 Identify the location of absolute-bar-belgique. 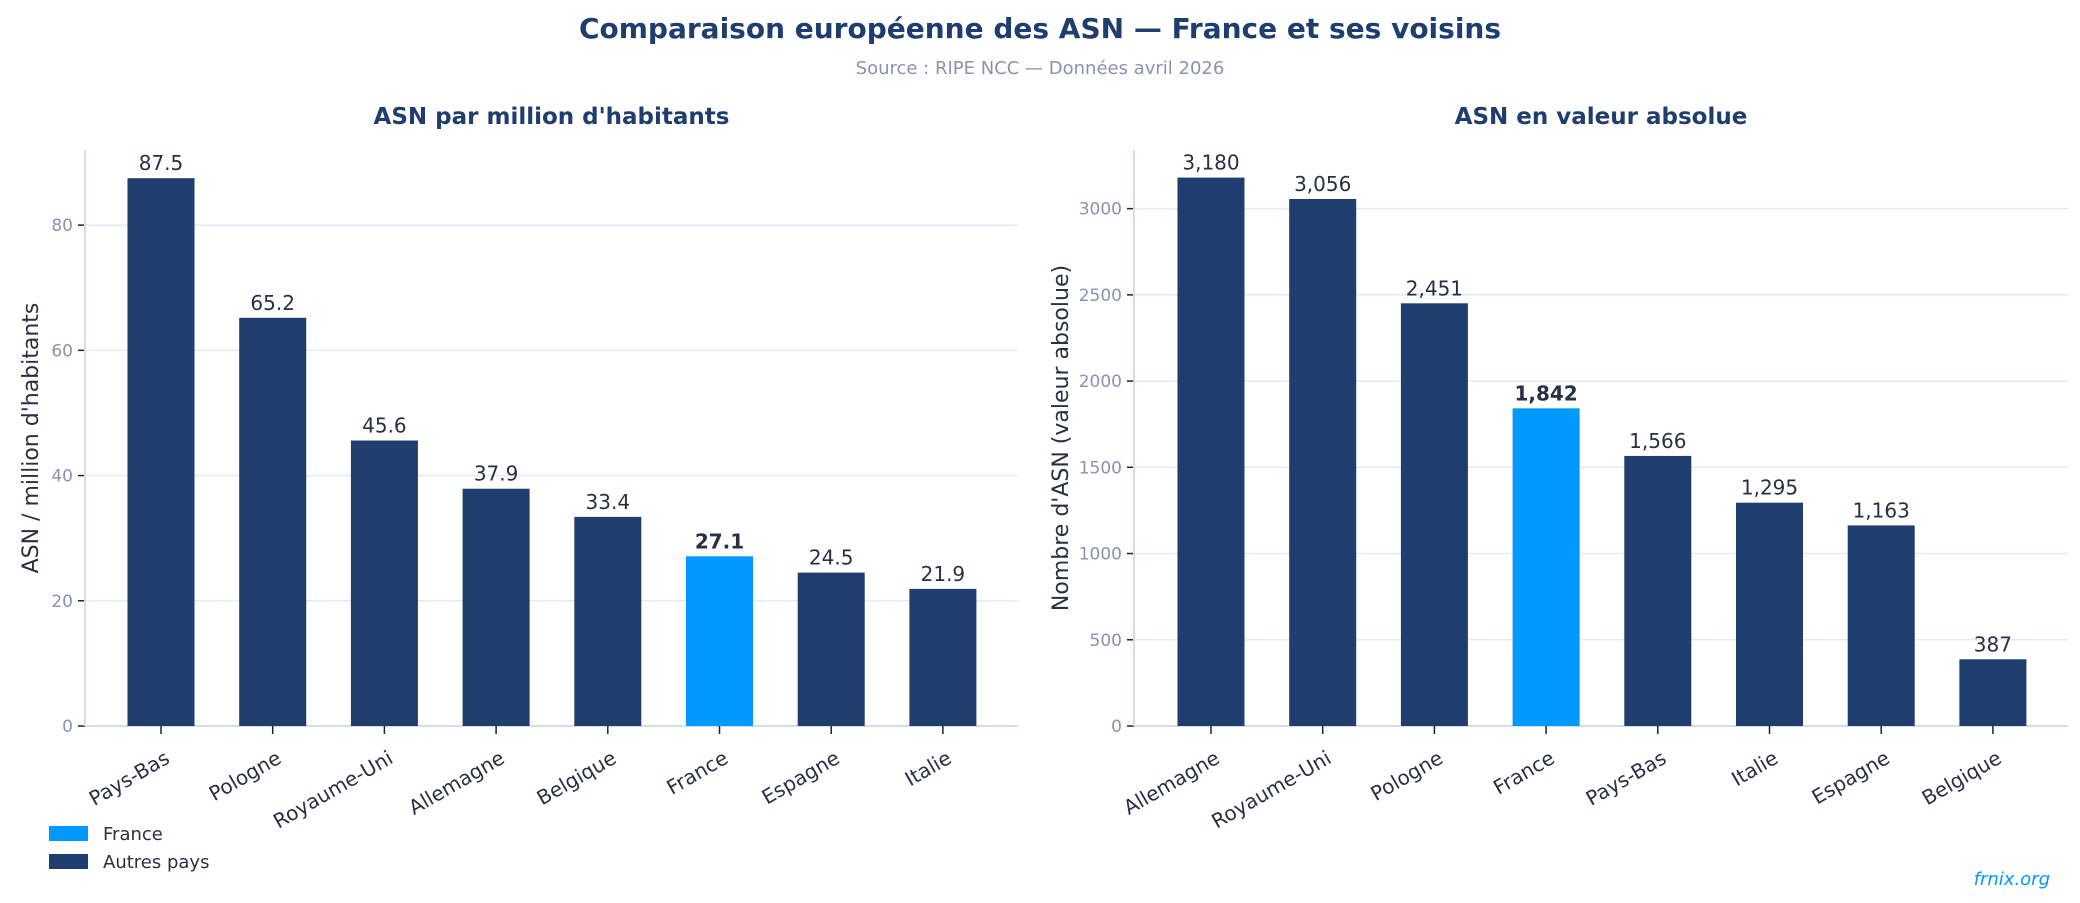
(1993, 692).